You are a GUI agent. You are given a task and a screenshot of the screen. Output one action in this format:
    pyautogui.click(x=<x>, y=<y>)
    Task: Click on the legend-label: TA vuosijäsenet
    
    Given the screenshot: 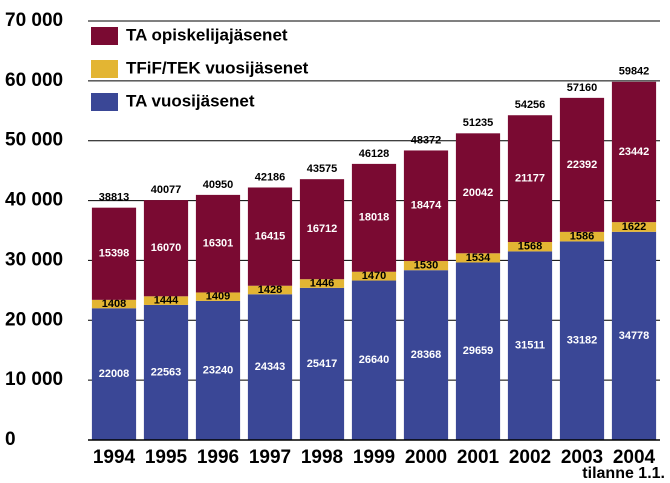 What is the action you would take?
    pyautogui.click(x=190, y=100)
    